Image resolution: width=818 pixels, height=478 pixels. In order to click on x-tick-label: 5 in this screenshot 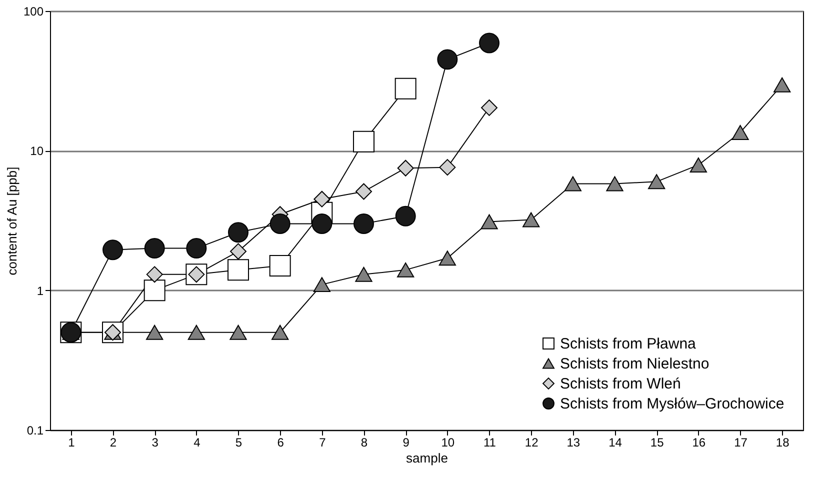, I will do `click(238, 443)`.